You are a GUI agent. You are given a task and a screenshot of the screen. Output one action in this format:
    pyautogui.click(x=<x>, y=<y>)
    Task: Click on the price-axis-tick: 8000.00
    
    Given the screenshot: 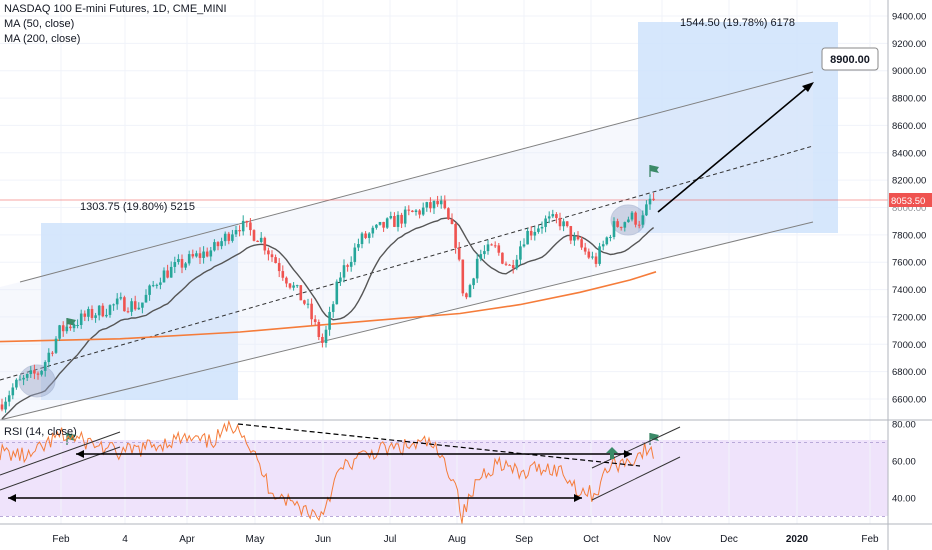 What is the action you would take?
    pyautogui.click(x=909, y=208)
    